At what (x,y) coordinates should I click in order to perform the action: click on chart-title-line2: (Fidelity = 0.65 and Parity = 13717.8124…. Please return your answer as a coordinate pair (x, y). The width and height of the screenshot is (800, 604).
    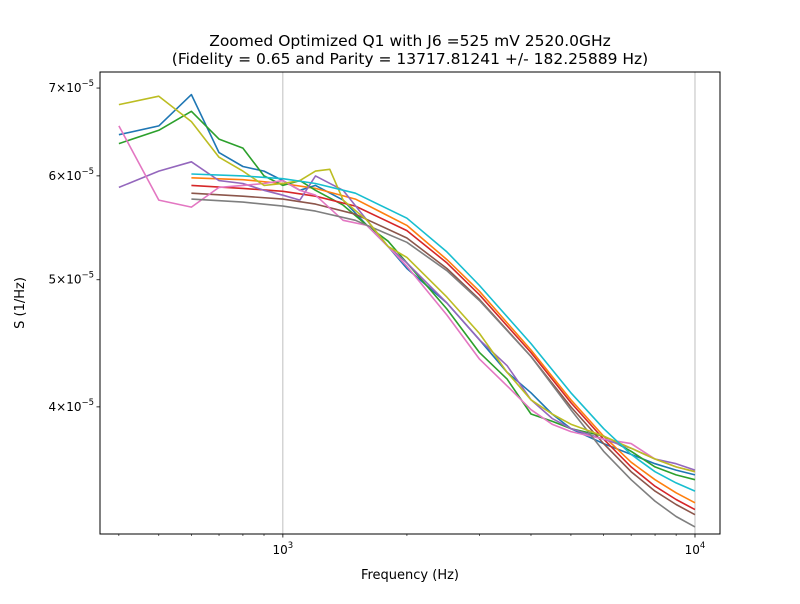
    Looking at the image, I should click on (410, 59).